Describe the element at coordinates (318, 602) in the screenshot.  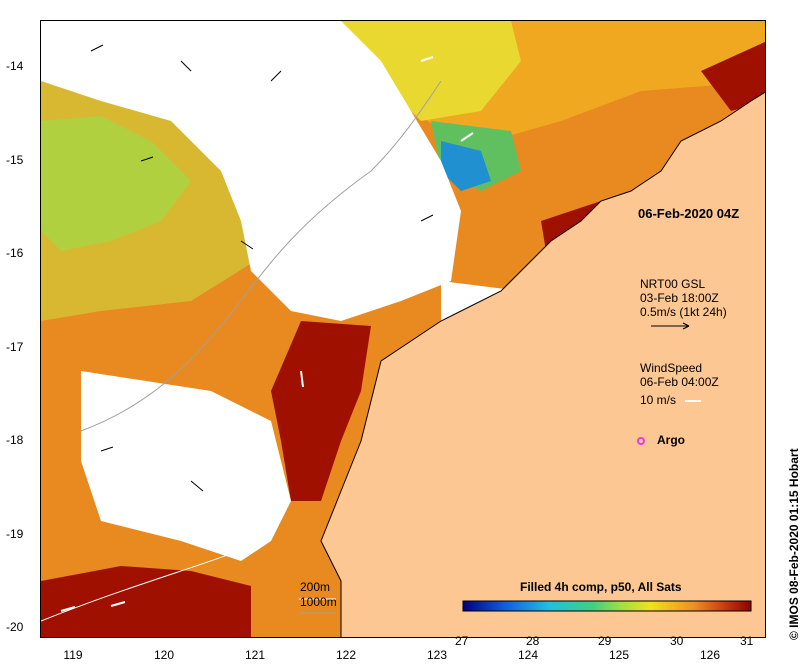
I see `bathy-1000-label: 1000m` at that location.